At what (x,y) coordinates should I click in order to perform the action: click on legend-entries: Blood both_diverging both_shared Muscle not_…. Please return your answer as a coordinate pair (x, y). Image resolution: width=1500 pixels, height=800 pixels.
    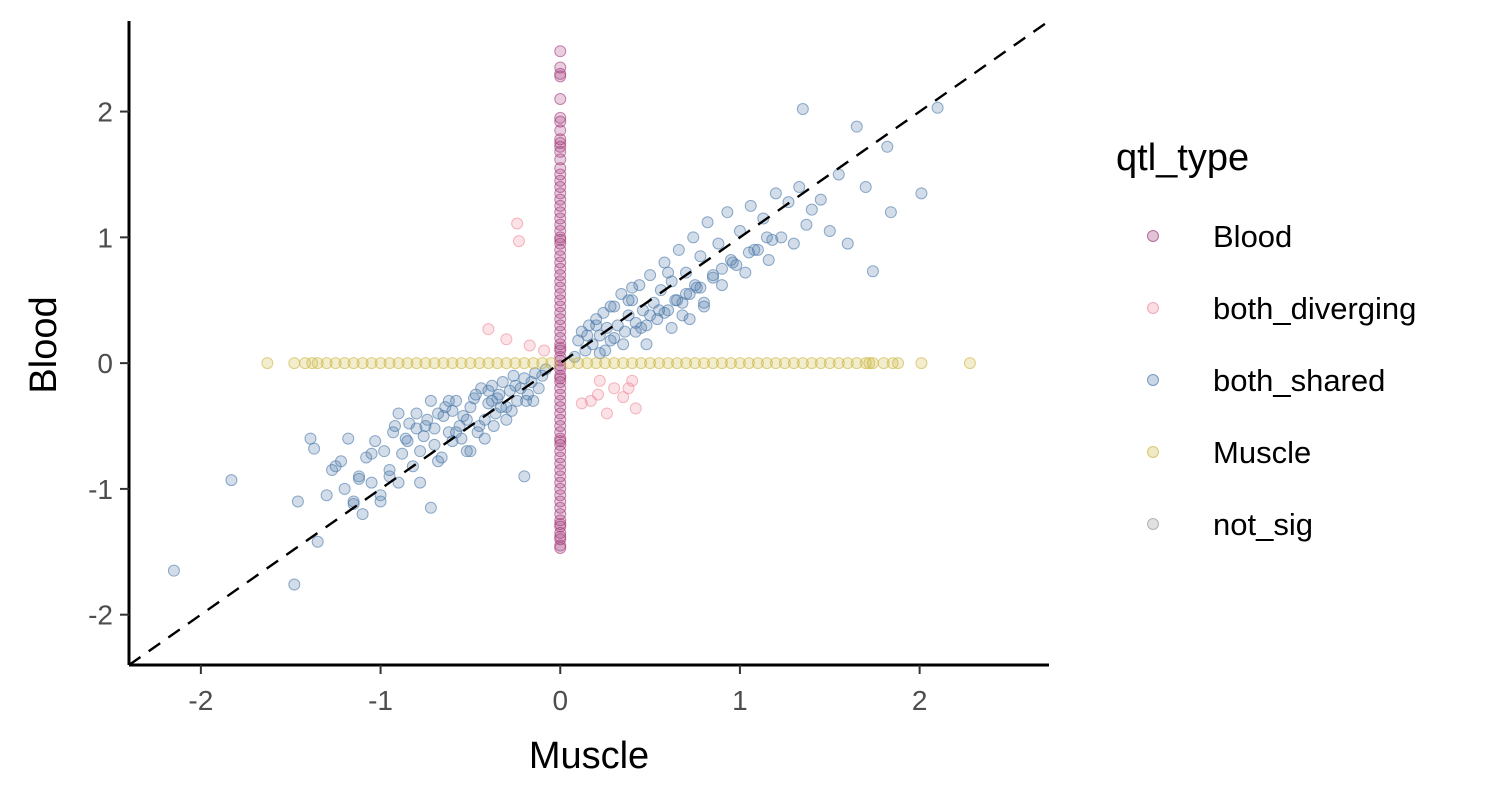
    Looking at the image, I should click on (1281, 380).